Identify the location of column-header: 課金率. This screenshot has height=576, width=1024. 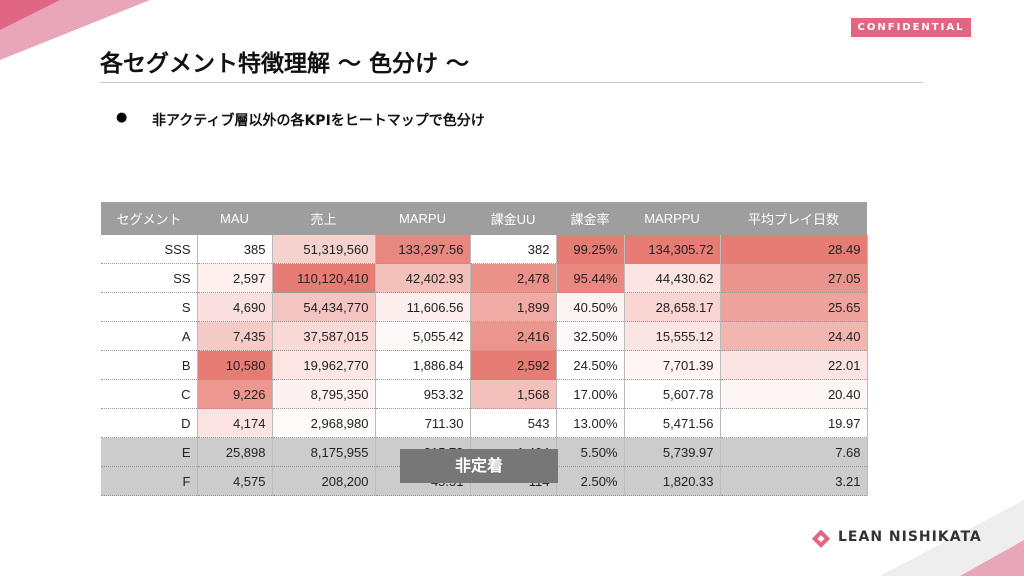
(590, 218).